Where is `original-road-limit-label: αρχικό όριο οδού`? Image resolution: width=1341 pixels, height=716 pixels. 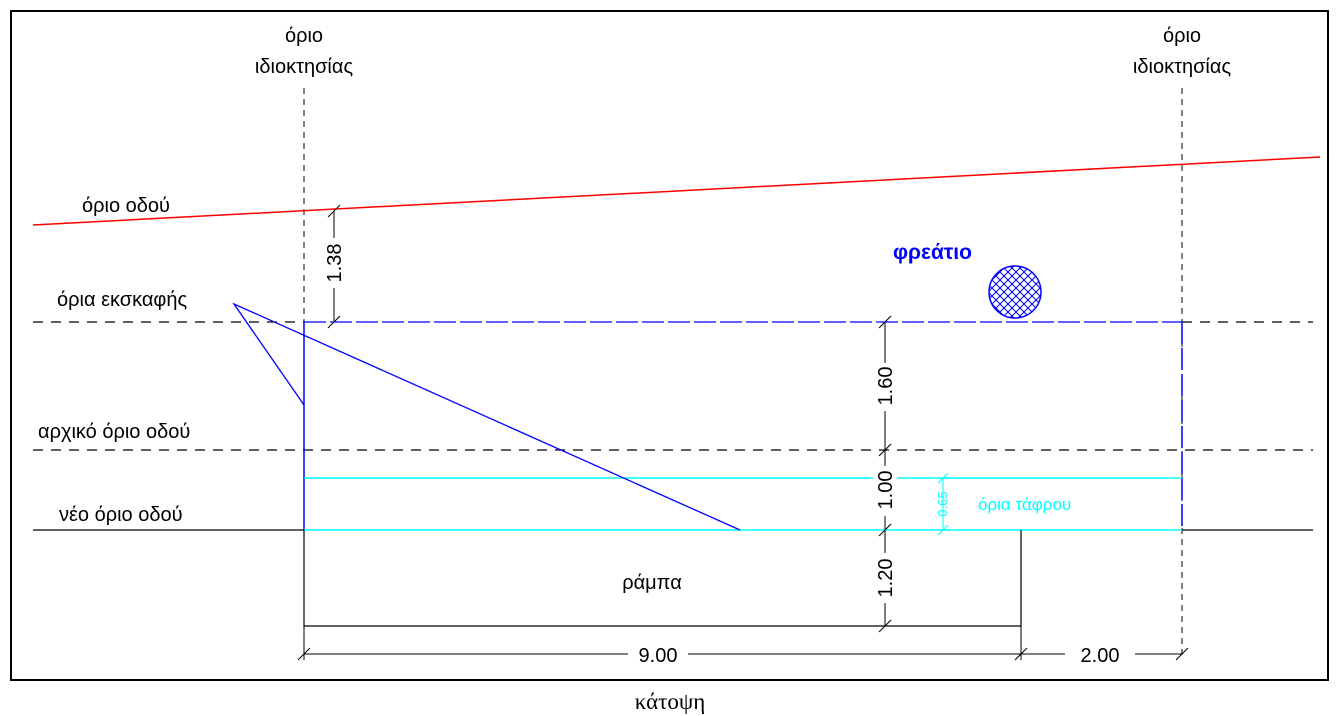 original-road-limit-label: αρχικό όριο οδού is located at coordinates (114, 432).